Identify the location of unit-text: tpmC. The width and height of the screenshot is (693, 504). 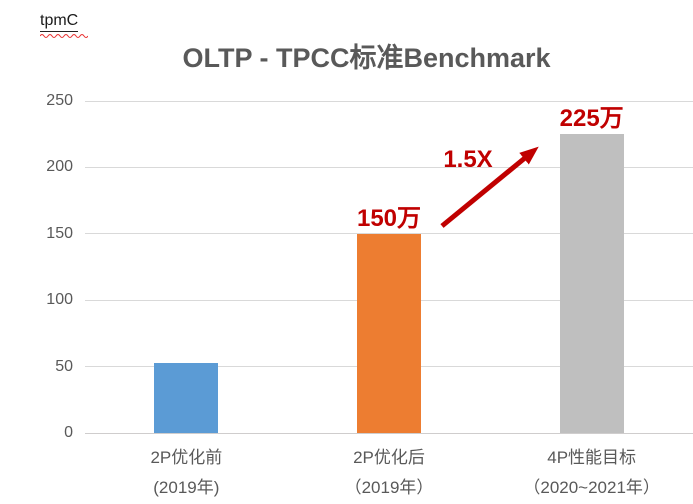
(59, 22).